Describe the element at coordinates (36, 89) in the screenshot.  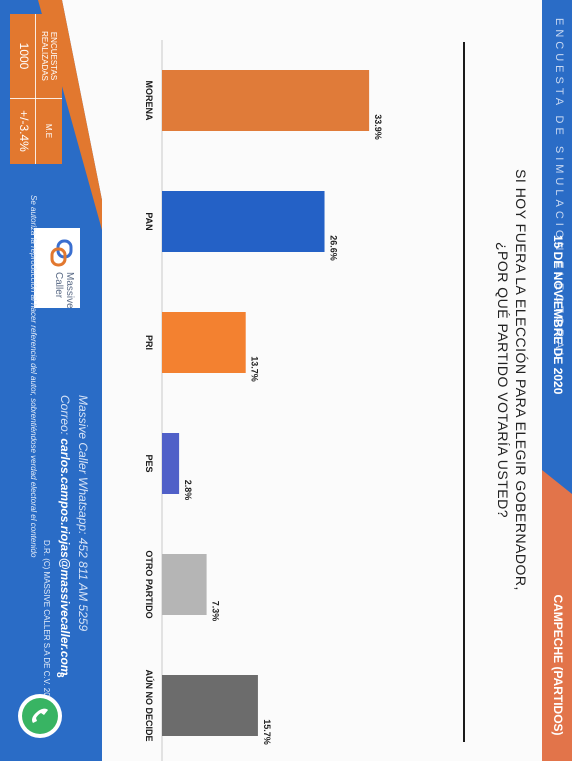
I see `sample-stats-box: ENCUESTAS REALIZADAS M.E 1000 +/-3.4%` at that location.